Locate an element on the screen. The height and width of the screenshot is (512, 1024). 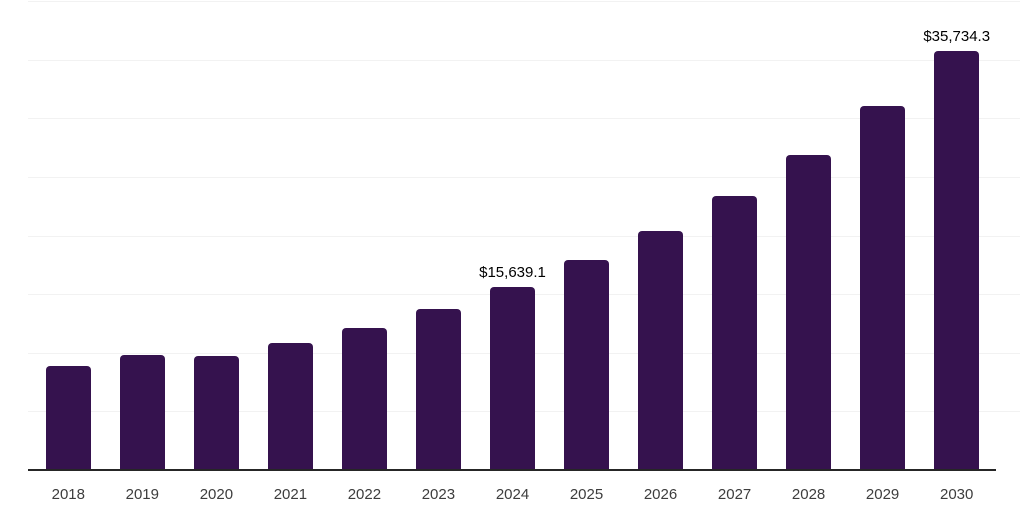
bar-2022 is located at coordinates (364, 399).